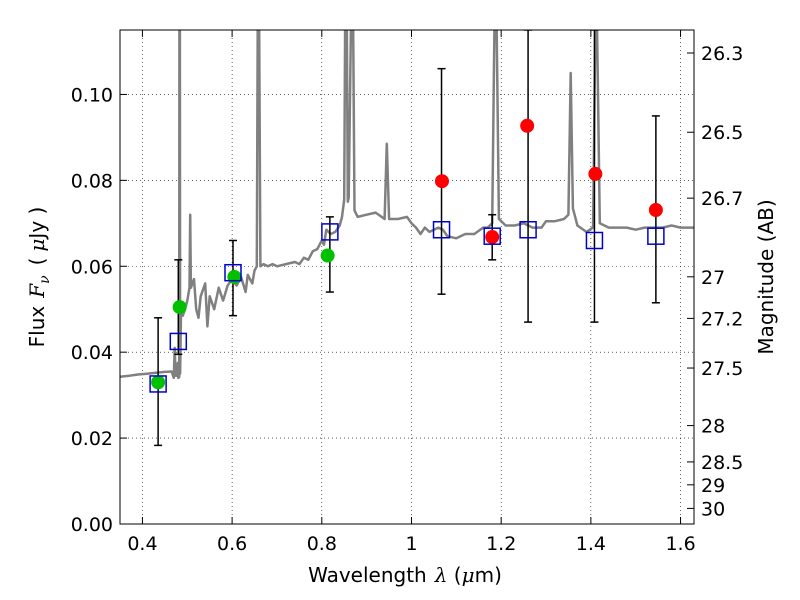  What do you see at coordinates (37, 262) in the screenshot?
I see `y-axis-unit-open: (` at bounding box center [37, 262].